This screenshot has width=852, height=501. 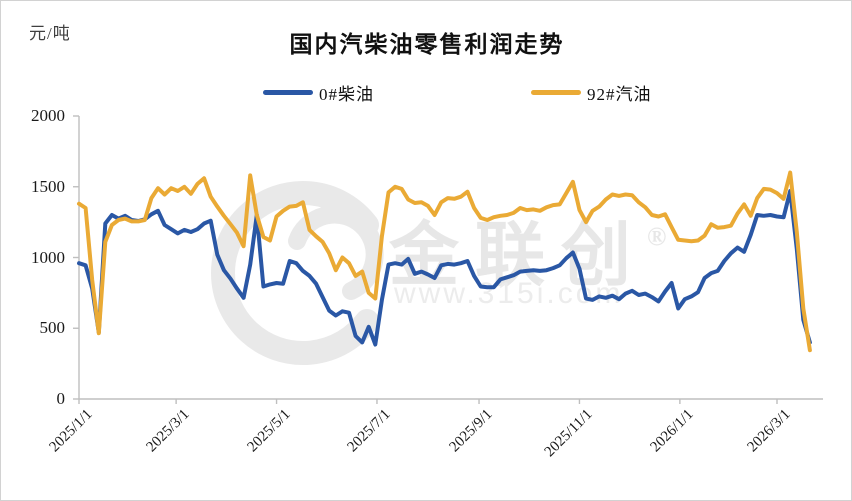 What do you see at coordinates (657, 236) in the screenshot?
I see `registered-mark-icon: ®` at bounding box center [657, 236].